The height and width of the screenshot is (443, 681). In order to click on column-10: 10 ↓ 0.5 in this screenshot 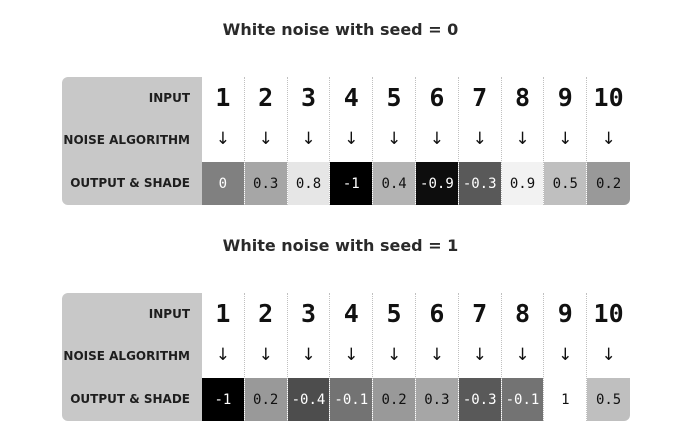, I will do `click(608, 357)`.